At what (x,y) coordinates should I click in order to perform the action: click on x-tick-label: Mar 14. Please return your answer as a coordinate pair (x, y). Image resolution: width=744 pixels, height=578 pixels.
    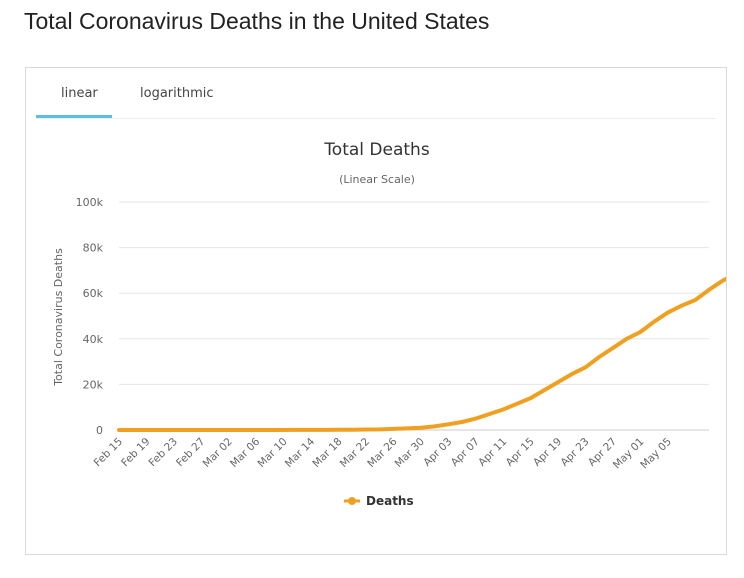
    Looking at the image, I should click on (300, 452).